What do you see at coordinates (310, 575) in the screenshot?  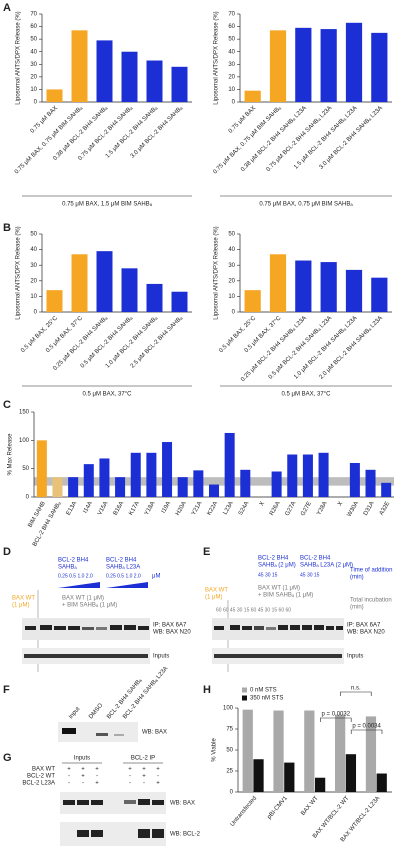 I see `time: 45 30 15` at bounding box center [310, 575].